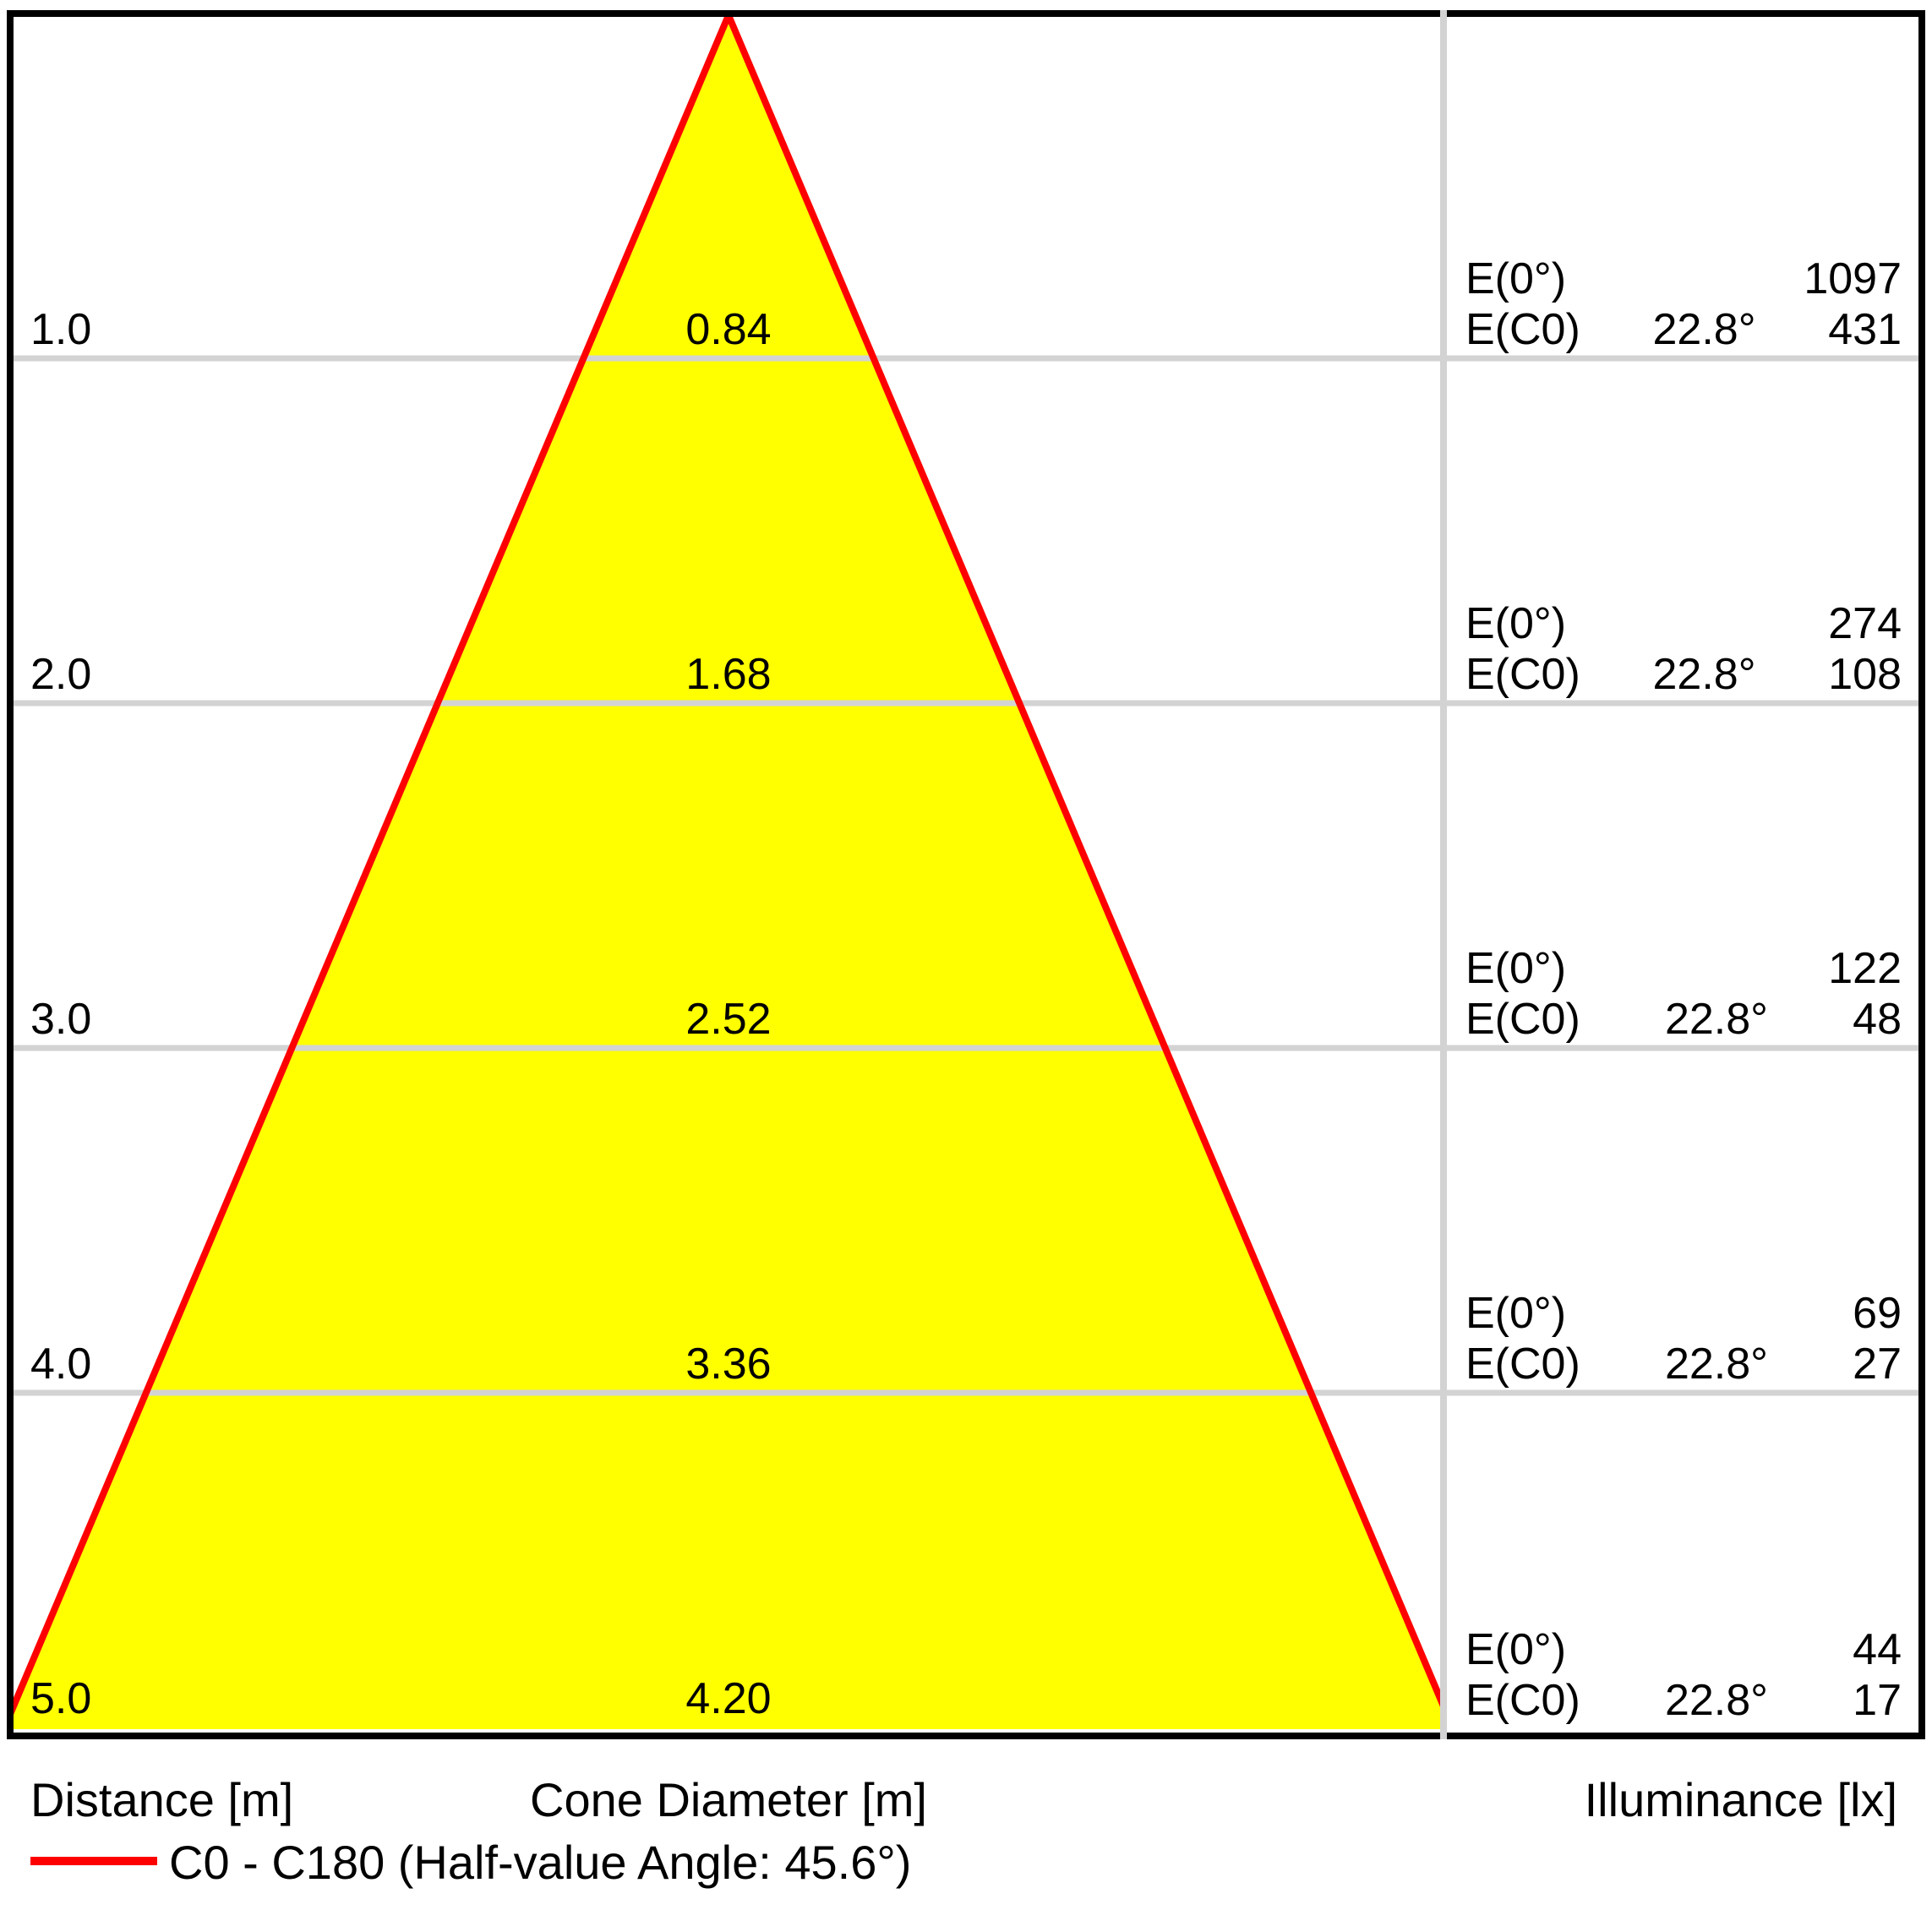  I want to click on illuminance-row-5m: E(0°) 44 E(C0) 22.8° 17, so click(1683, 1675).